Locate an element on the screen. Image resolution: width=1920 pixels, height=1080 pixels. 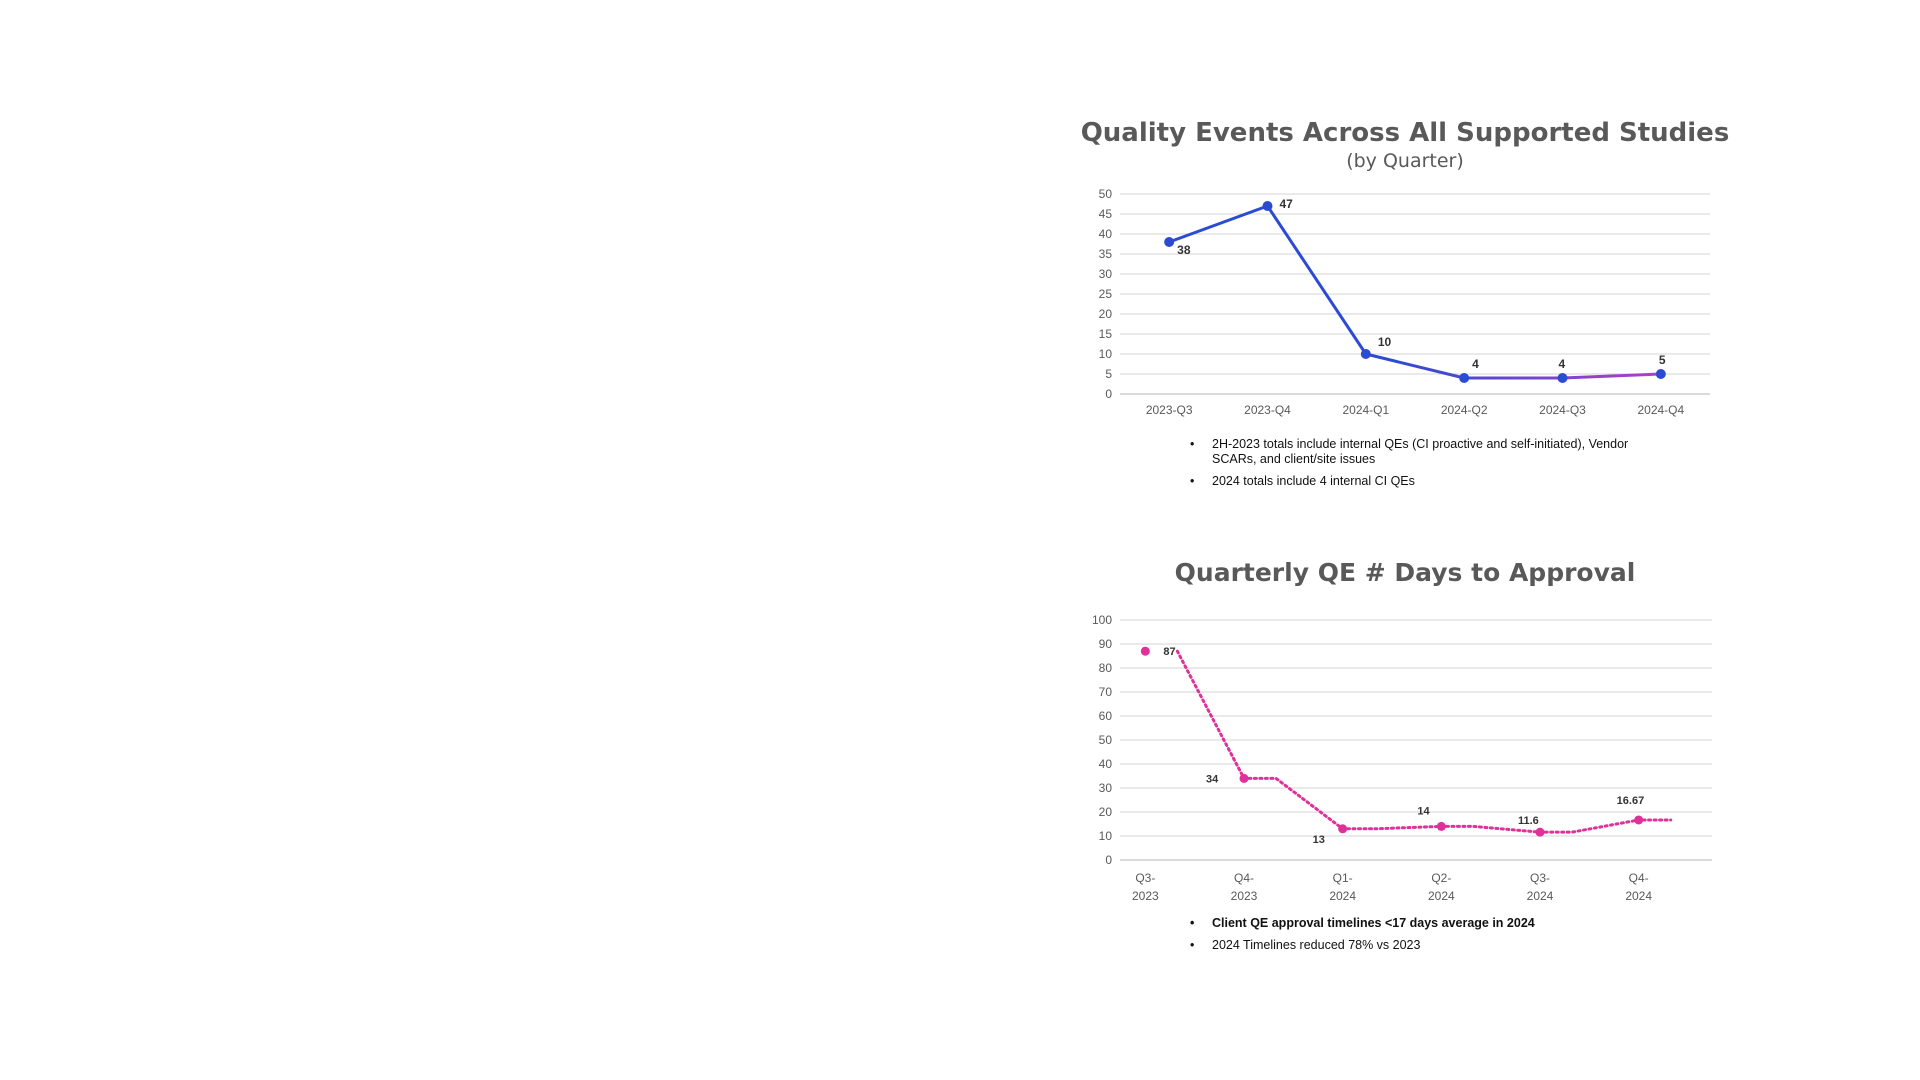
note-item: 2024 totals include 4 internal CI QEs is located at coordinates (1425, 481).